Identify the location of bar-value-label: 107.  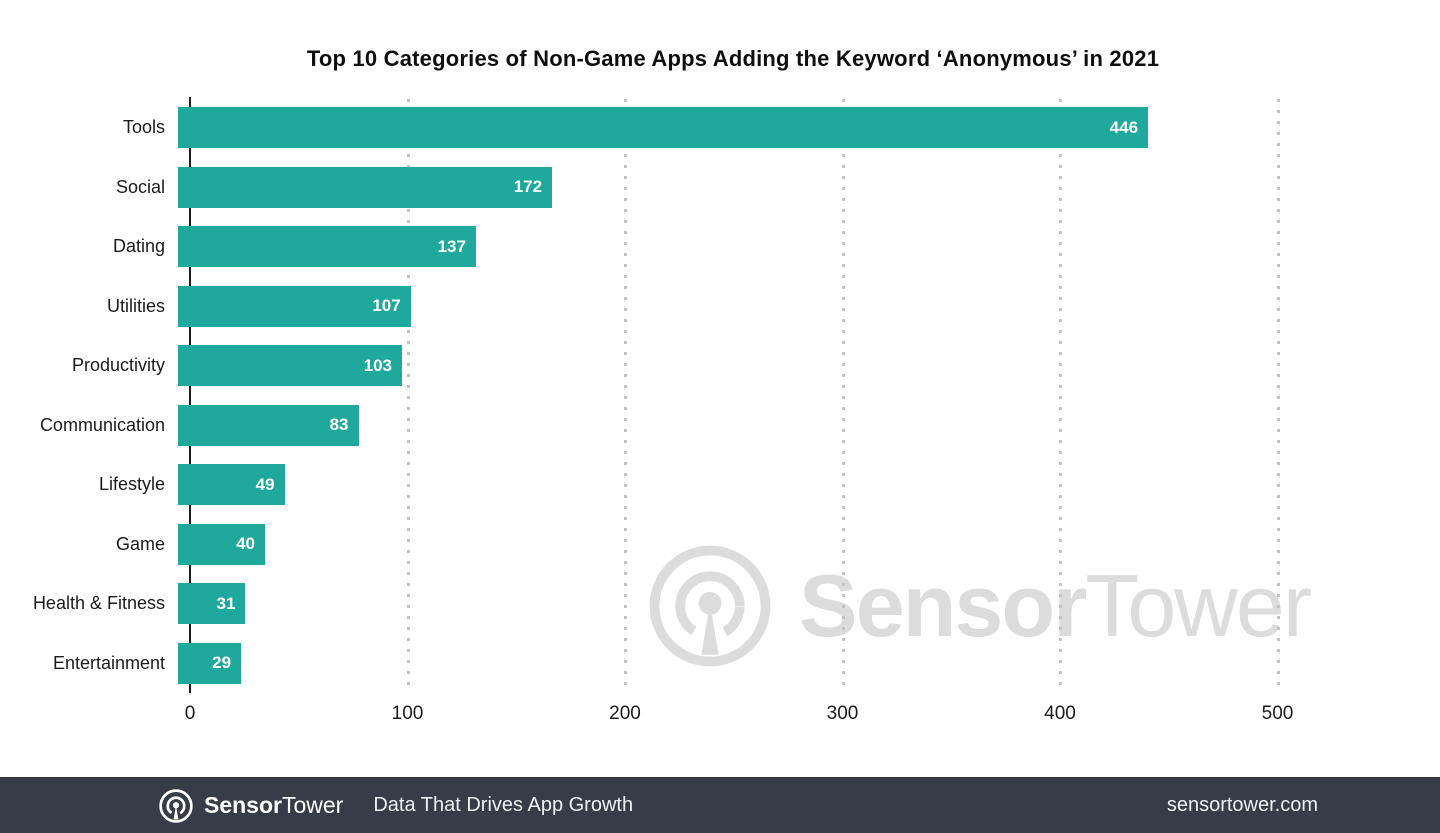
(386, 305).